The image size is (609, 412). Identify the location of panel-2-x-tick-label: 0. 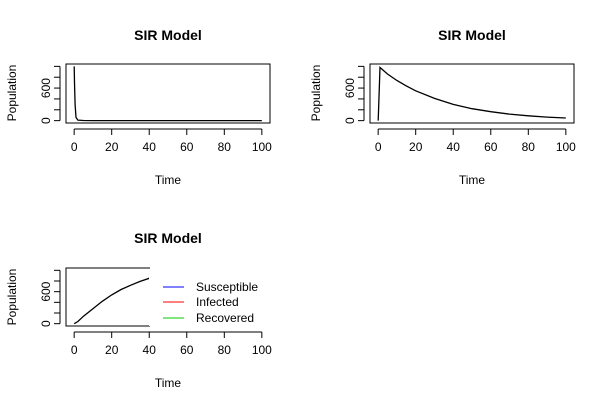
(378, 147).